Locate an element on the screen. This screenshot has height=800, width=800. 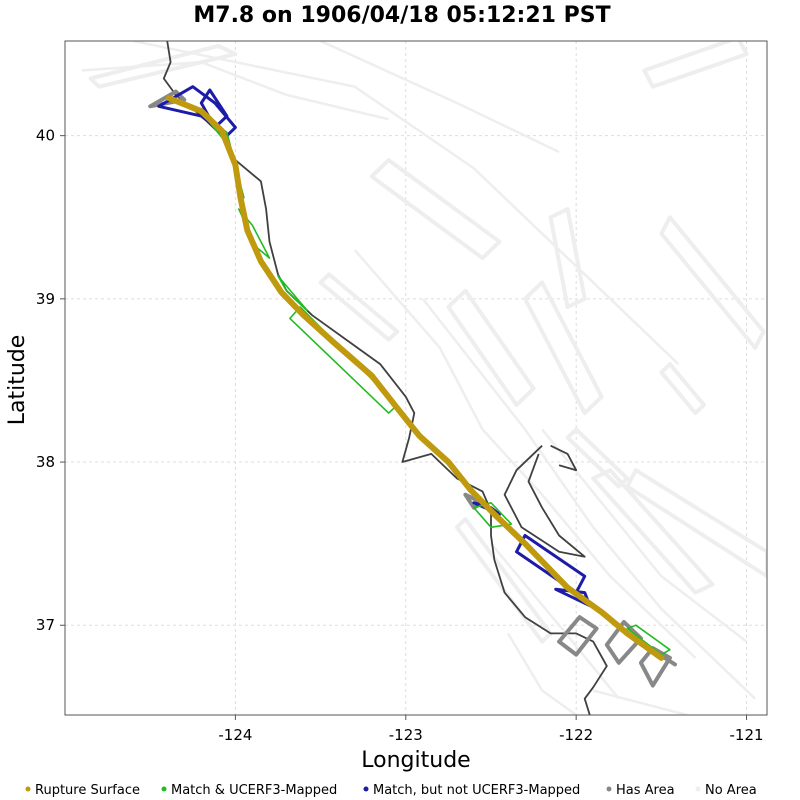
chart-title: M7.8 on 1906/04/18 05:12:21 PST is located at coordinates (401, 15).